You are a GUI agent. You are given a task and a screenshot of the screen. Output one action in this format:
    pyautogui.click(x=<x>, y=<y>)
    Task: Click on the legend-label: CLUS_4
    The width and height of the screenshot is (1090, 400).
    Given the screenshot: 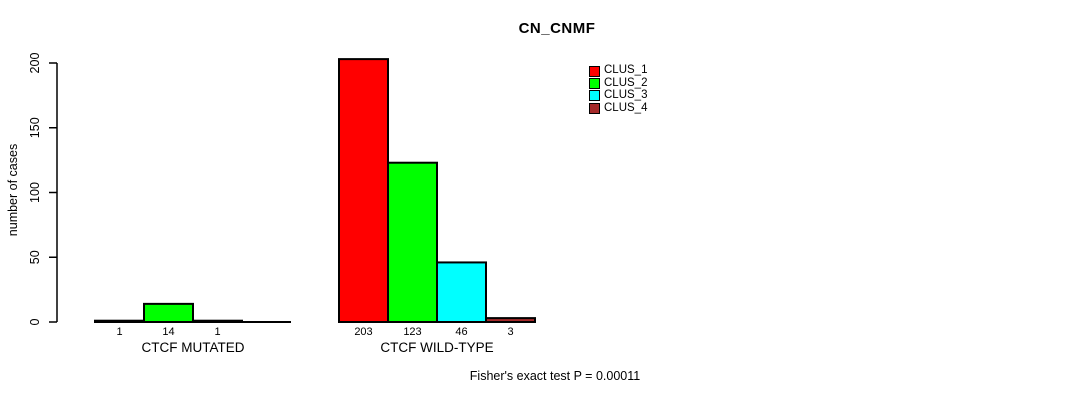 What is the action you would take?
    pyautogui.click(x=626, y=107)
    